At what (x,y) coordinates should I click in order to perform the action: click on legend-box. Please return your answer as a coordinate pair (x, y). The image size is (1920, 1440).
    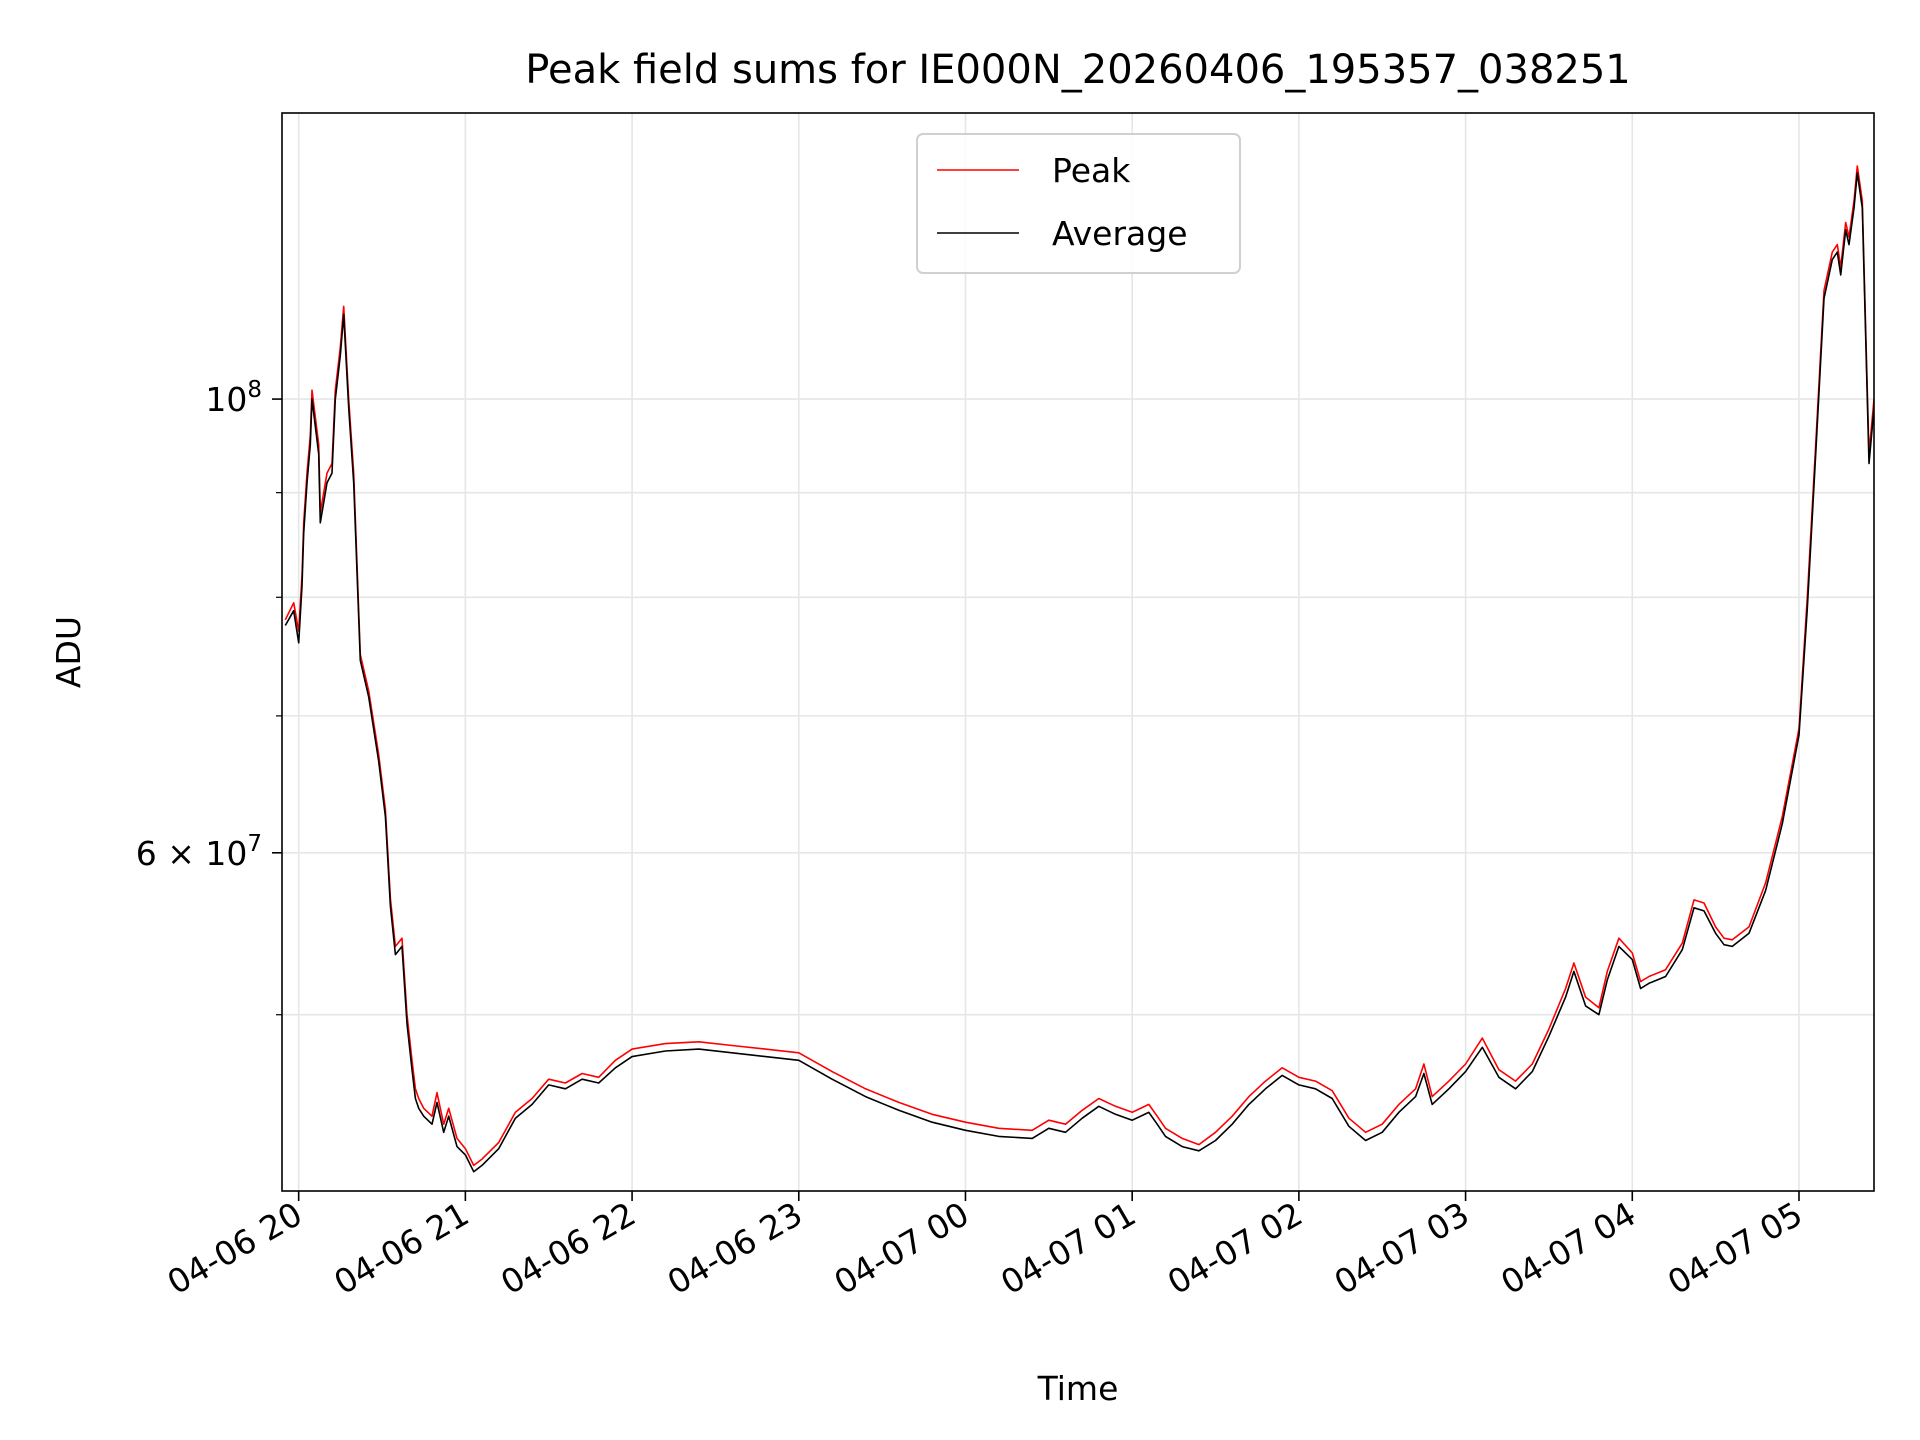
    Looking at the image, I should click on (1078, 203).